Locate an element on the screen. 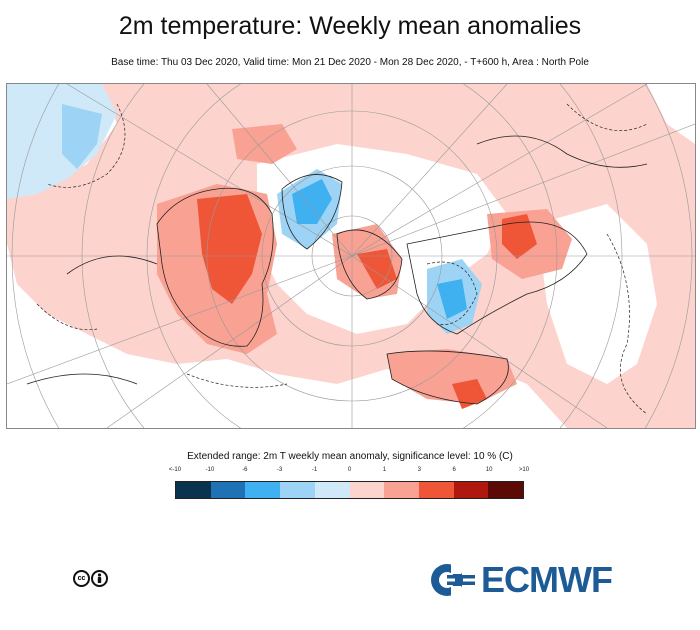 This screenshot has height=630, width=700. warm-anomaly-north-pacific is located at coordinates (264, 144).